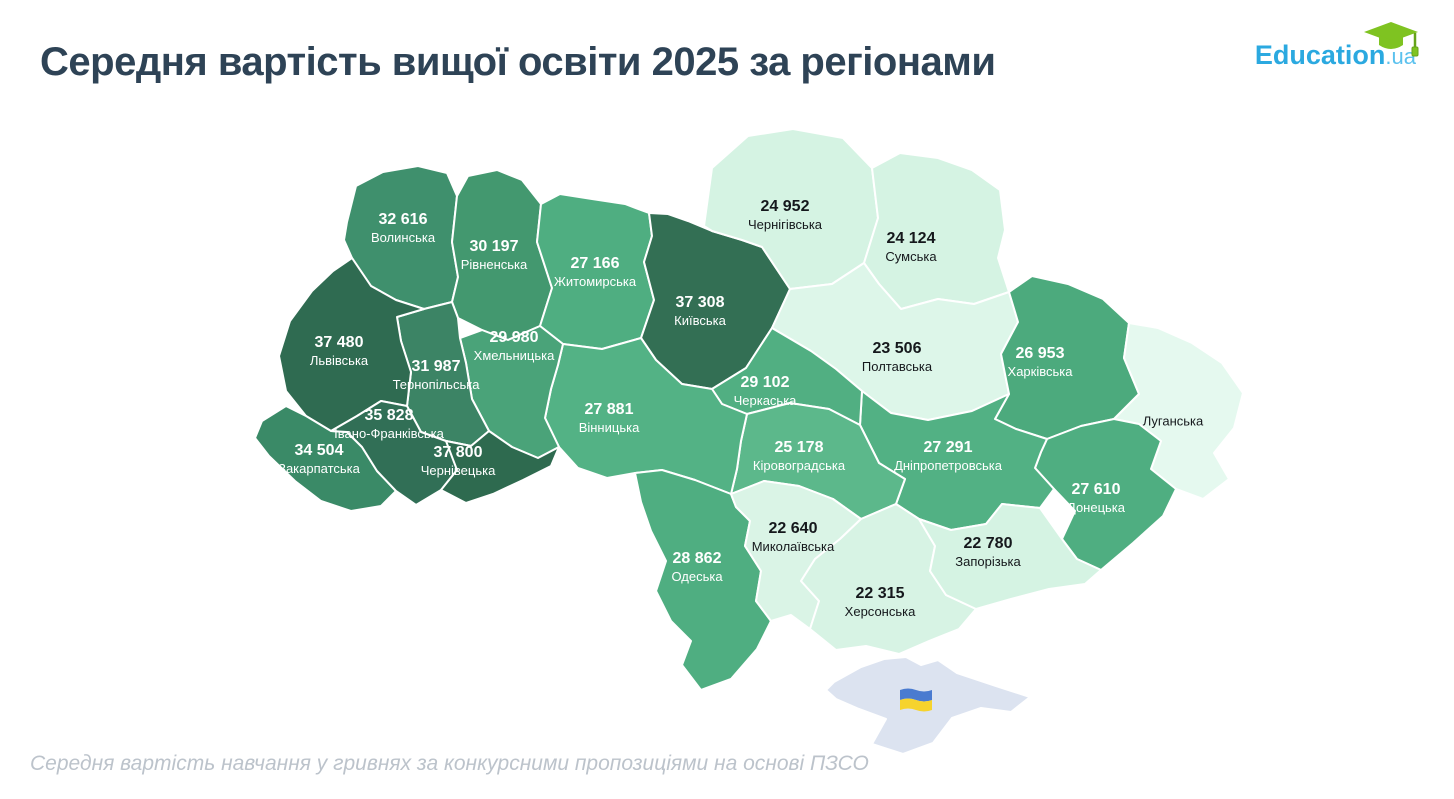 Image resolution: width=1454 pixels, height=799 pixels. Describe the element at coordinates (1320, 55) in the screenshot. I see `logo-brand-text: Education` at that location.